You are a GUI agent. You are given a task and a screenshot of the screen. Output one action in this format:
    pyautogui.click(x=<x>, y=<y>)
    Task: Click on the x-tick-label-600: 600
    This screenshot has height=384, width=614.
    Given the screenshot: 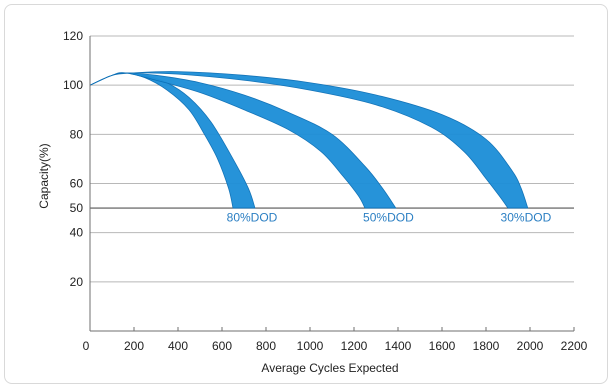 What is the action you would take?
    pyautogui.click(x=222, y=346)
    